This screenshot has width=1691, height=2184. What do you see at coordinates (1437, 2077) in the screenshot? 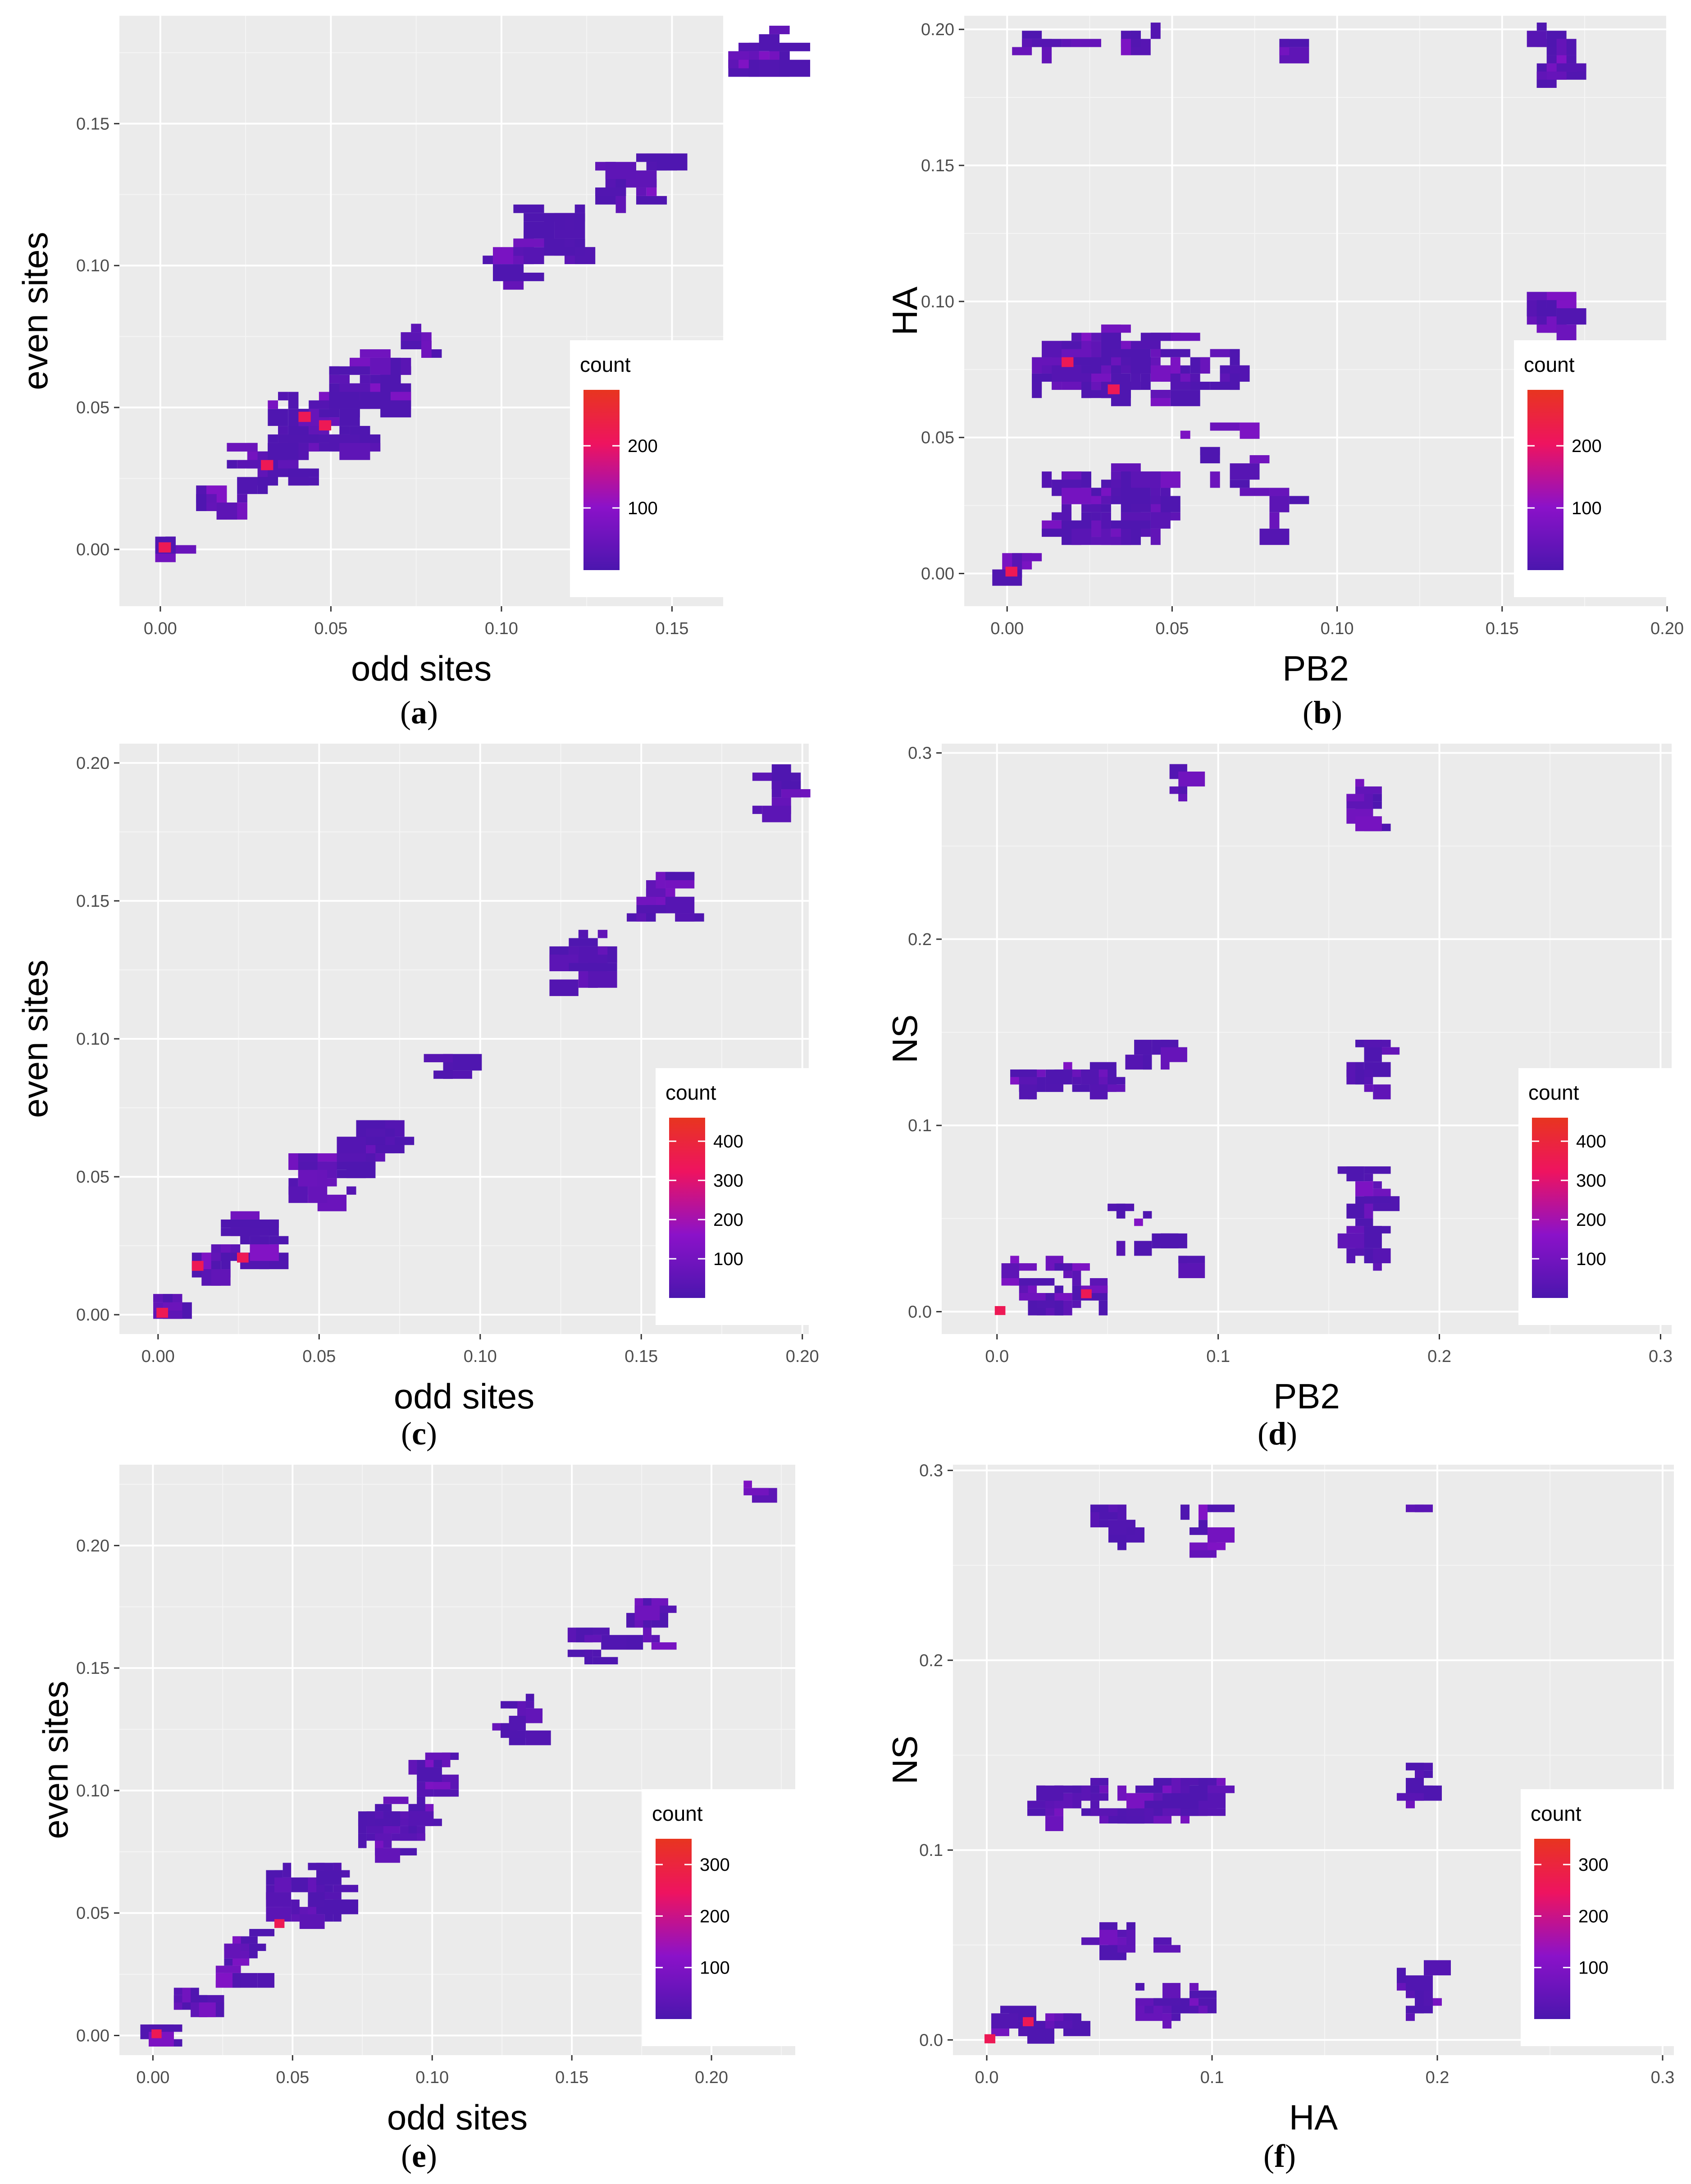
I see `x-tick-label: 0.2` at bounding box center [1437, 2077].